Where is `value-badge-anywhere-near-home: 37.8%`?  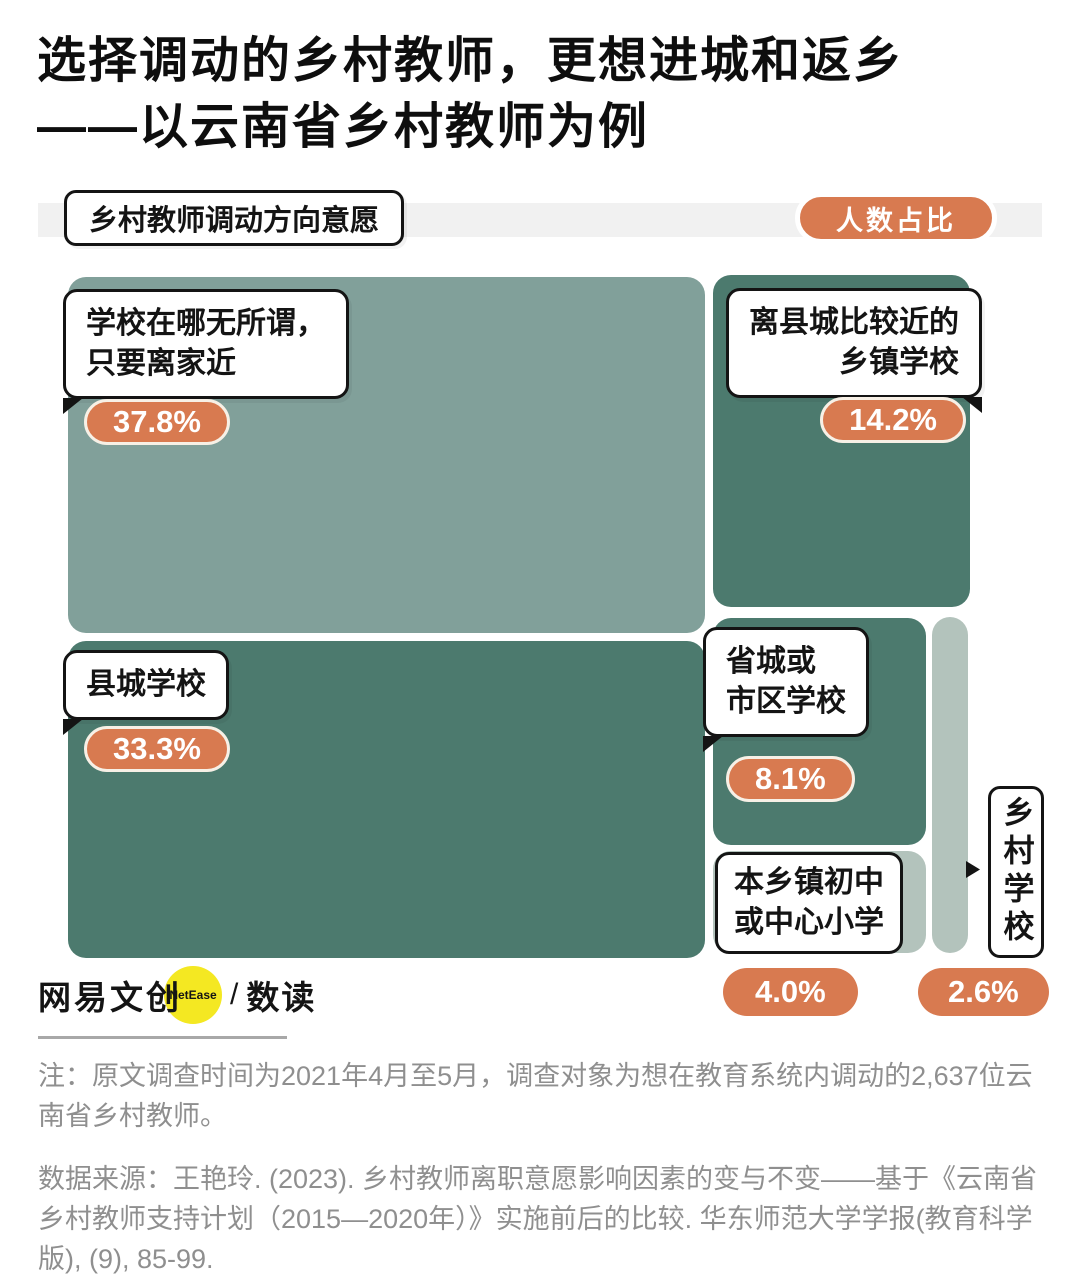 value-badge-anywhere-near-home: 37.8% is located at coordinates (157, 422).